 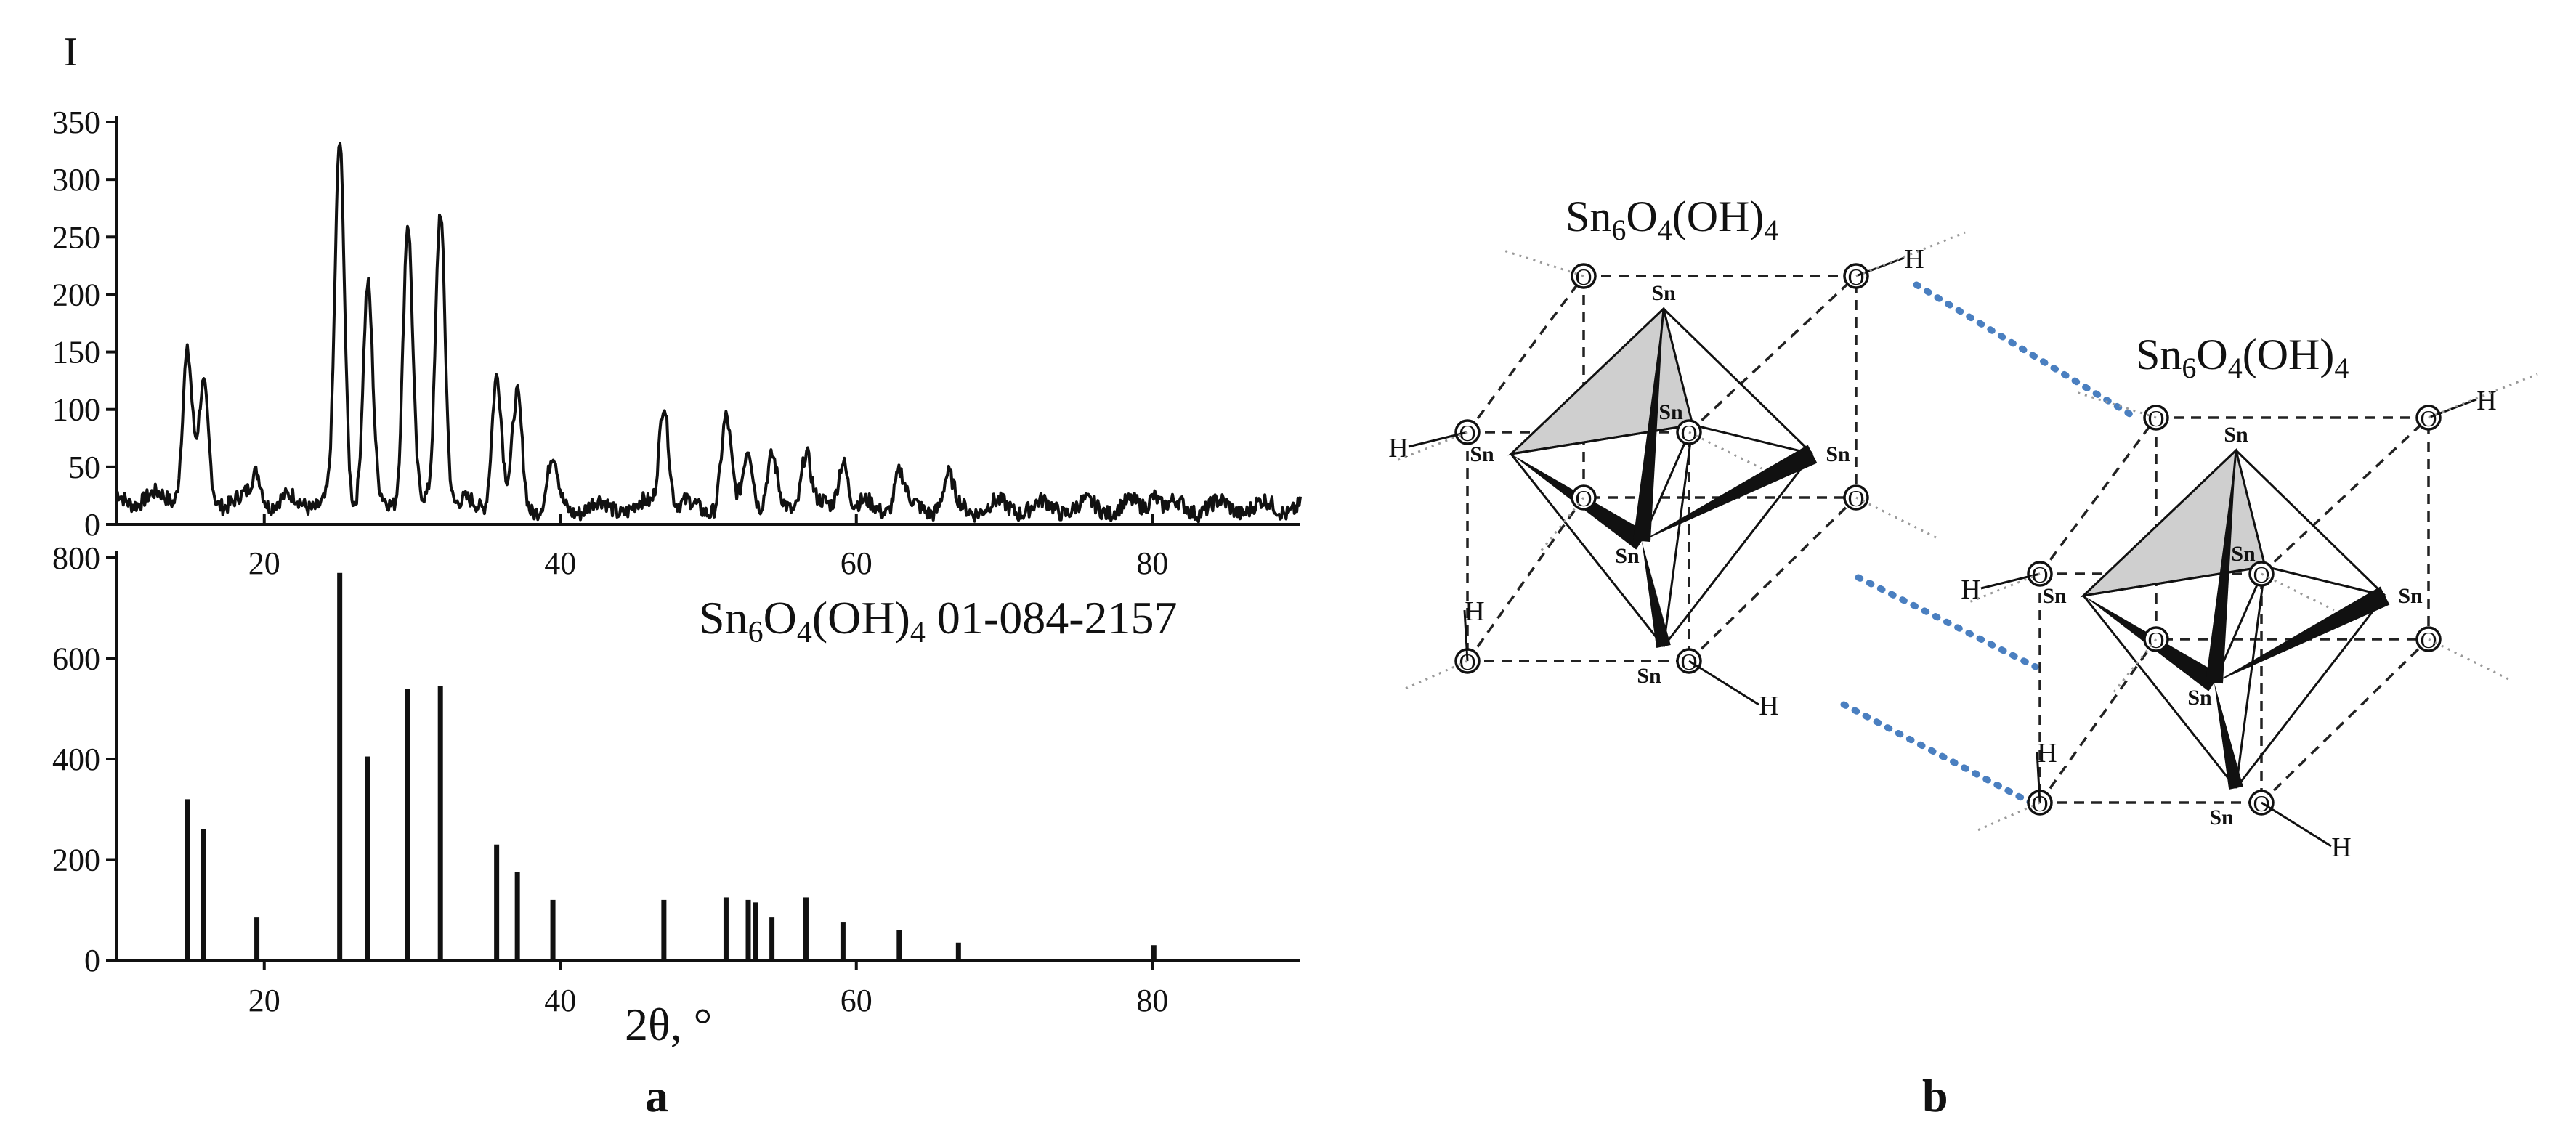 I want to click on bottom-x-tick-label: 20, so click(x=264, y=1000).